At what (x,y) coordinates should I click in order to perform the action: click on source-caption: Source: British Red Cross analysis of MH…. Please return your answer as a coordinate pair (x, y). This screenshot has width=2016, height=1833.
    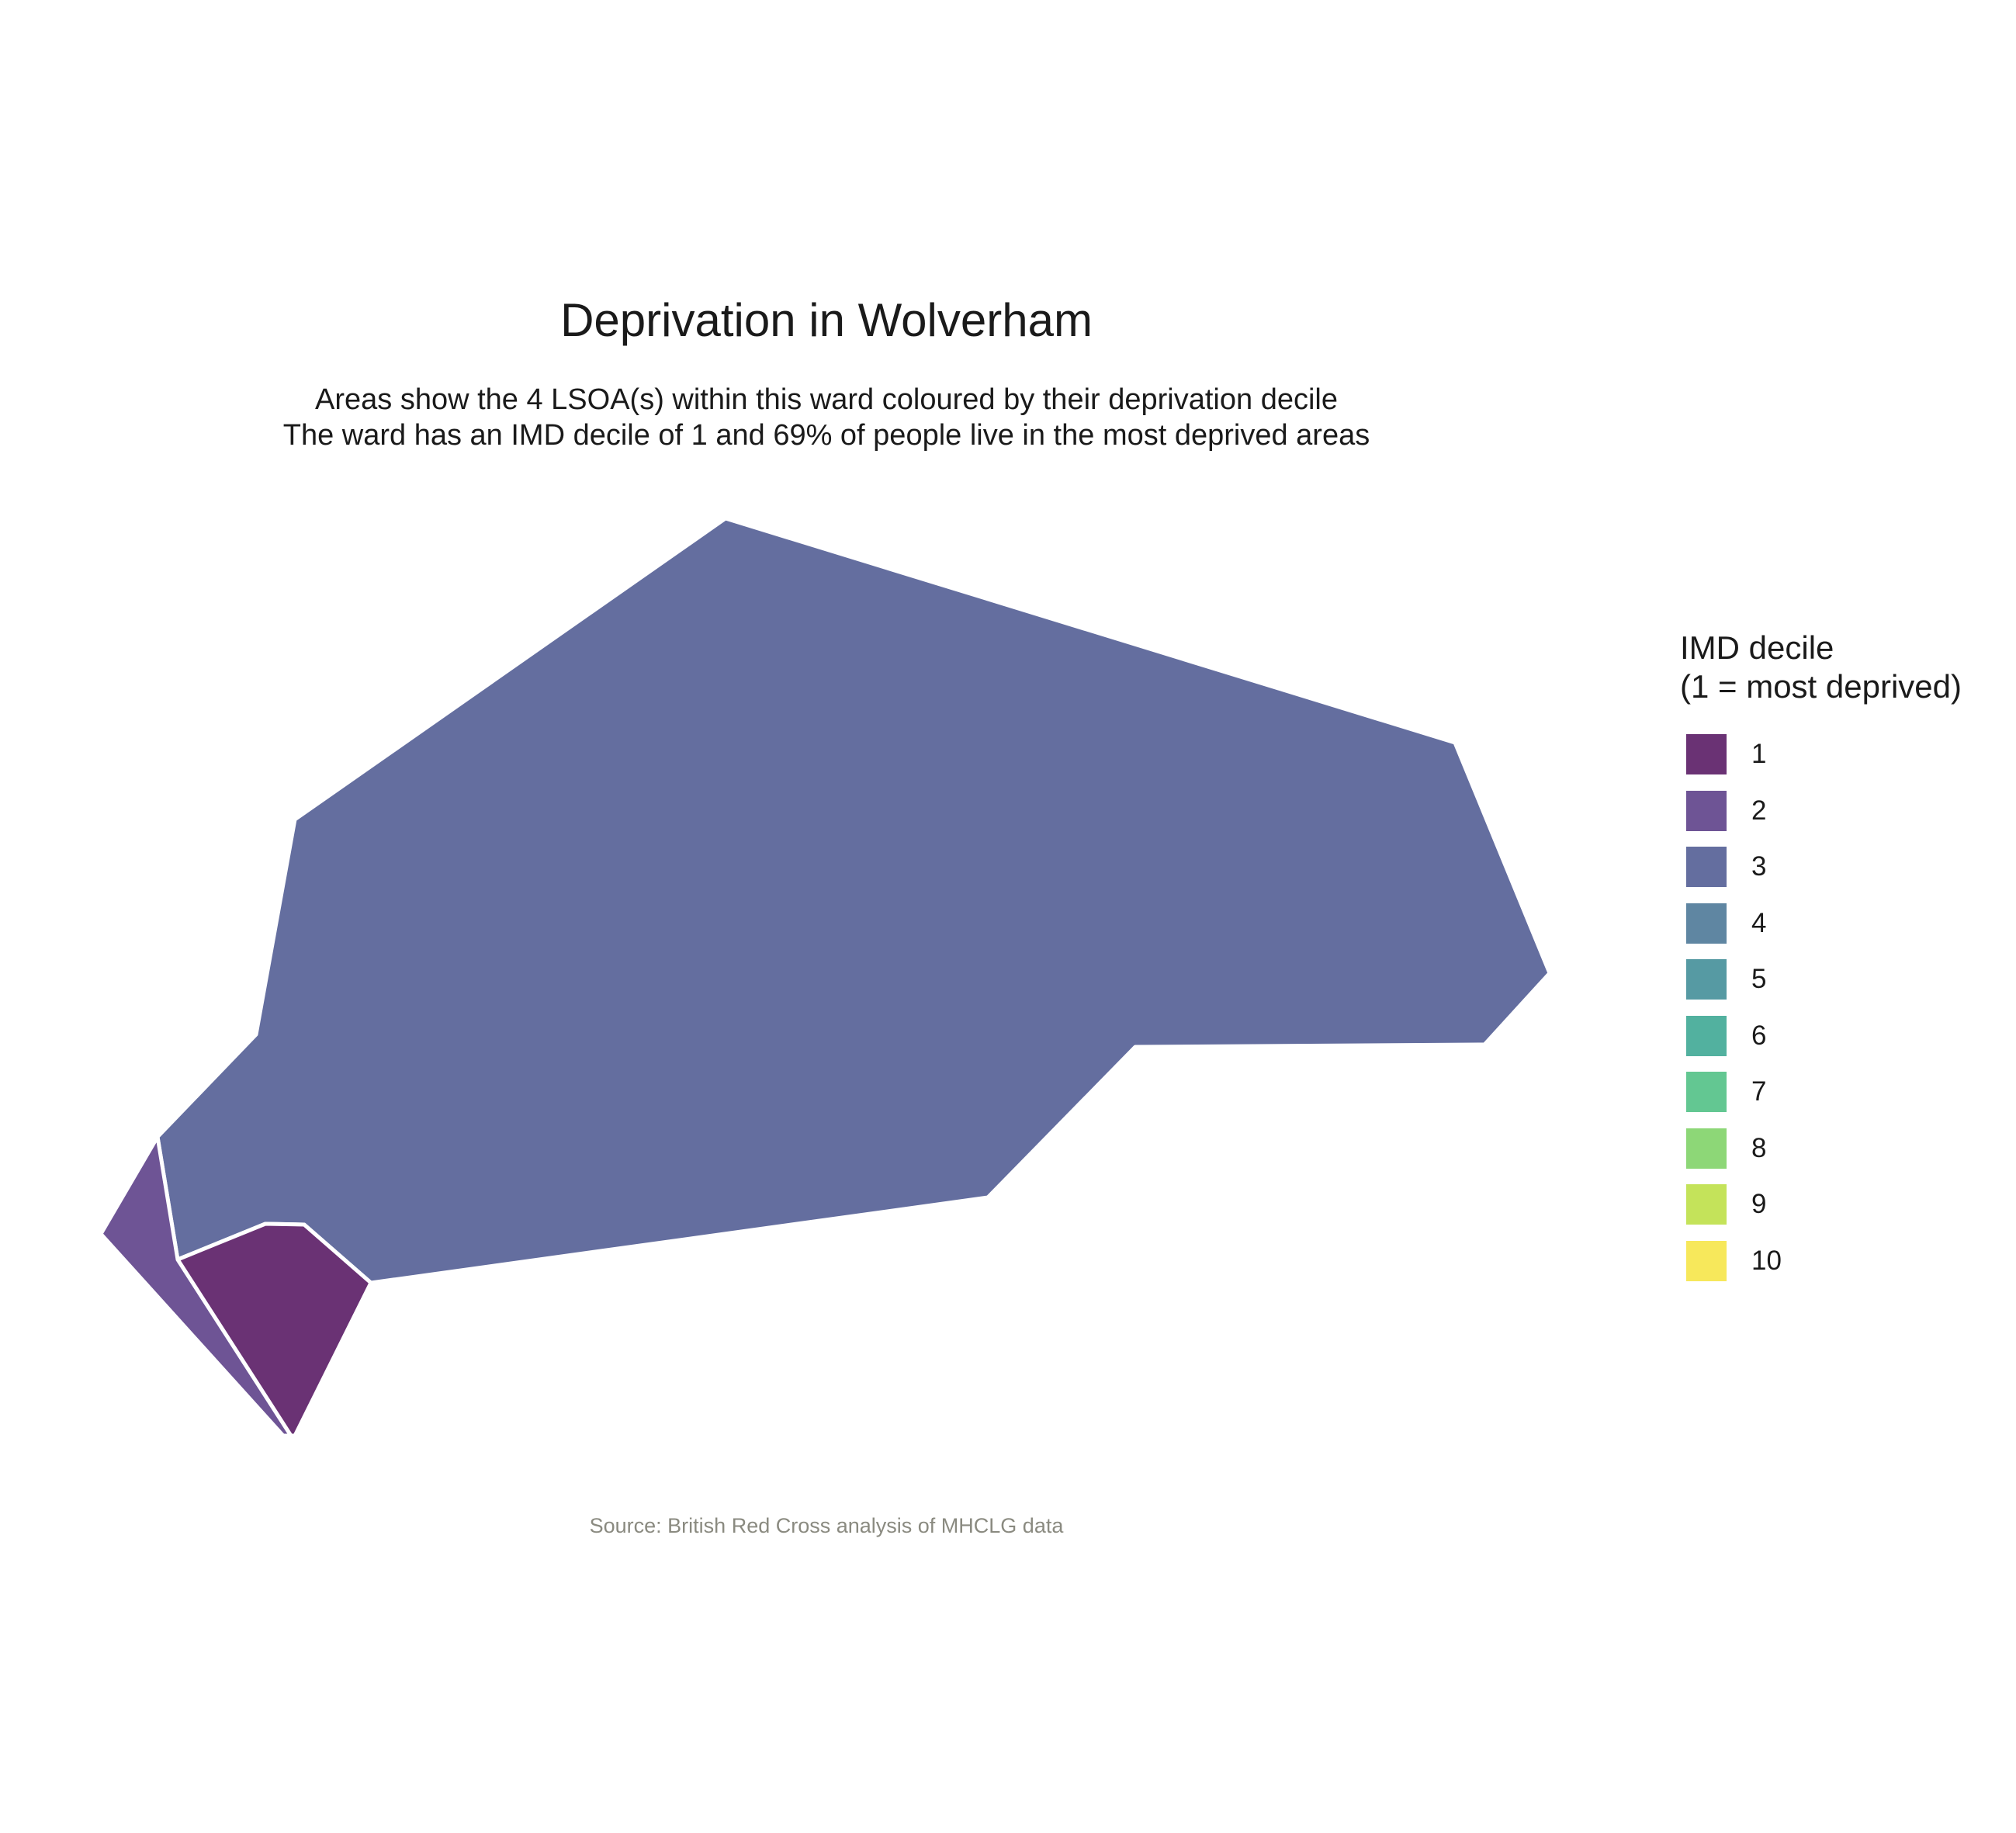
    Looking at the image, I should click on (827, 1525).